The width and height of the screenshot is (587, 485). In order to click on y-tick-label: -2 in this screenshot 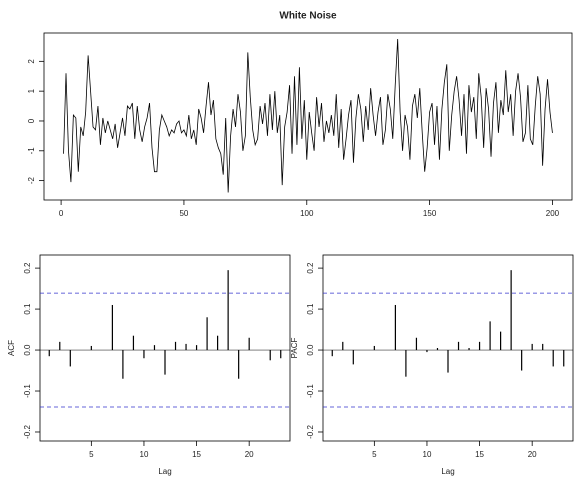, I will do `click(31, 181)`.